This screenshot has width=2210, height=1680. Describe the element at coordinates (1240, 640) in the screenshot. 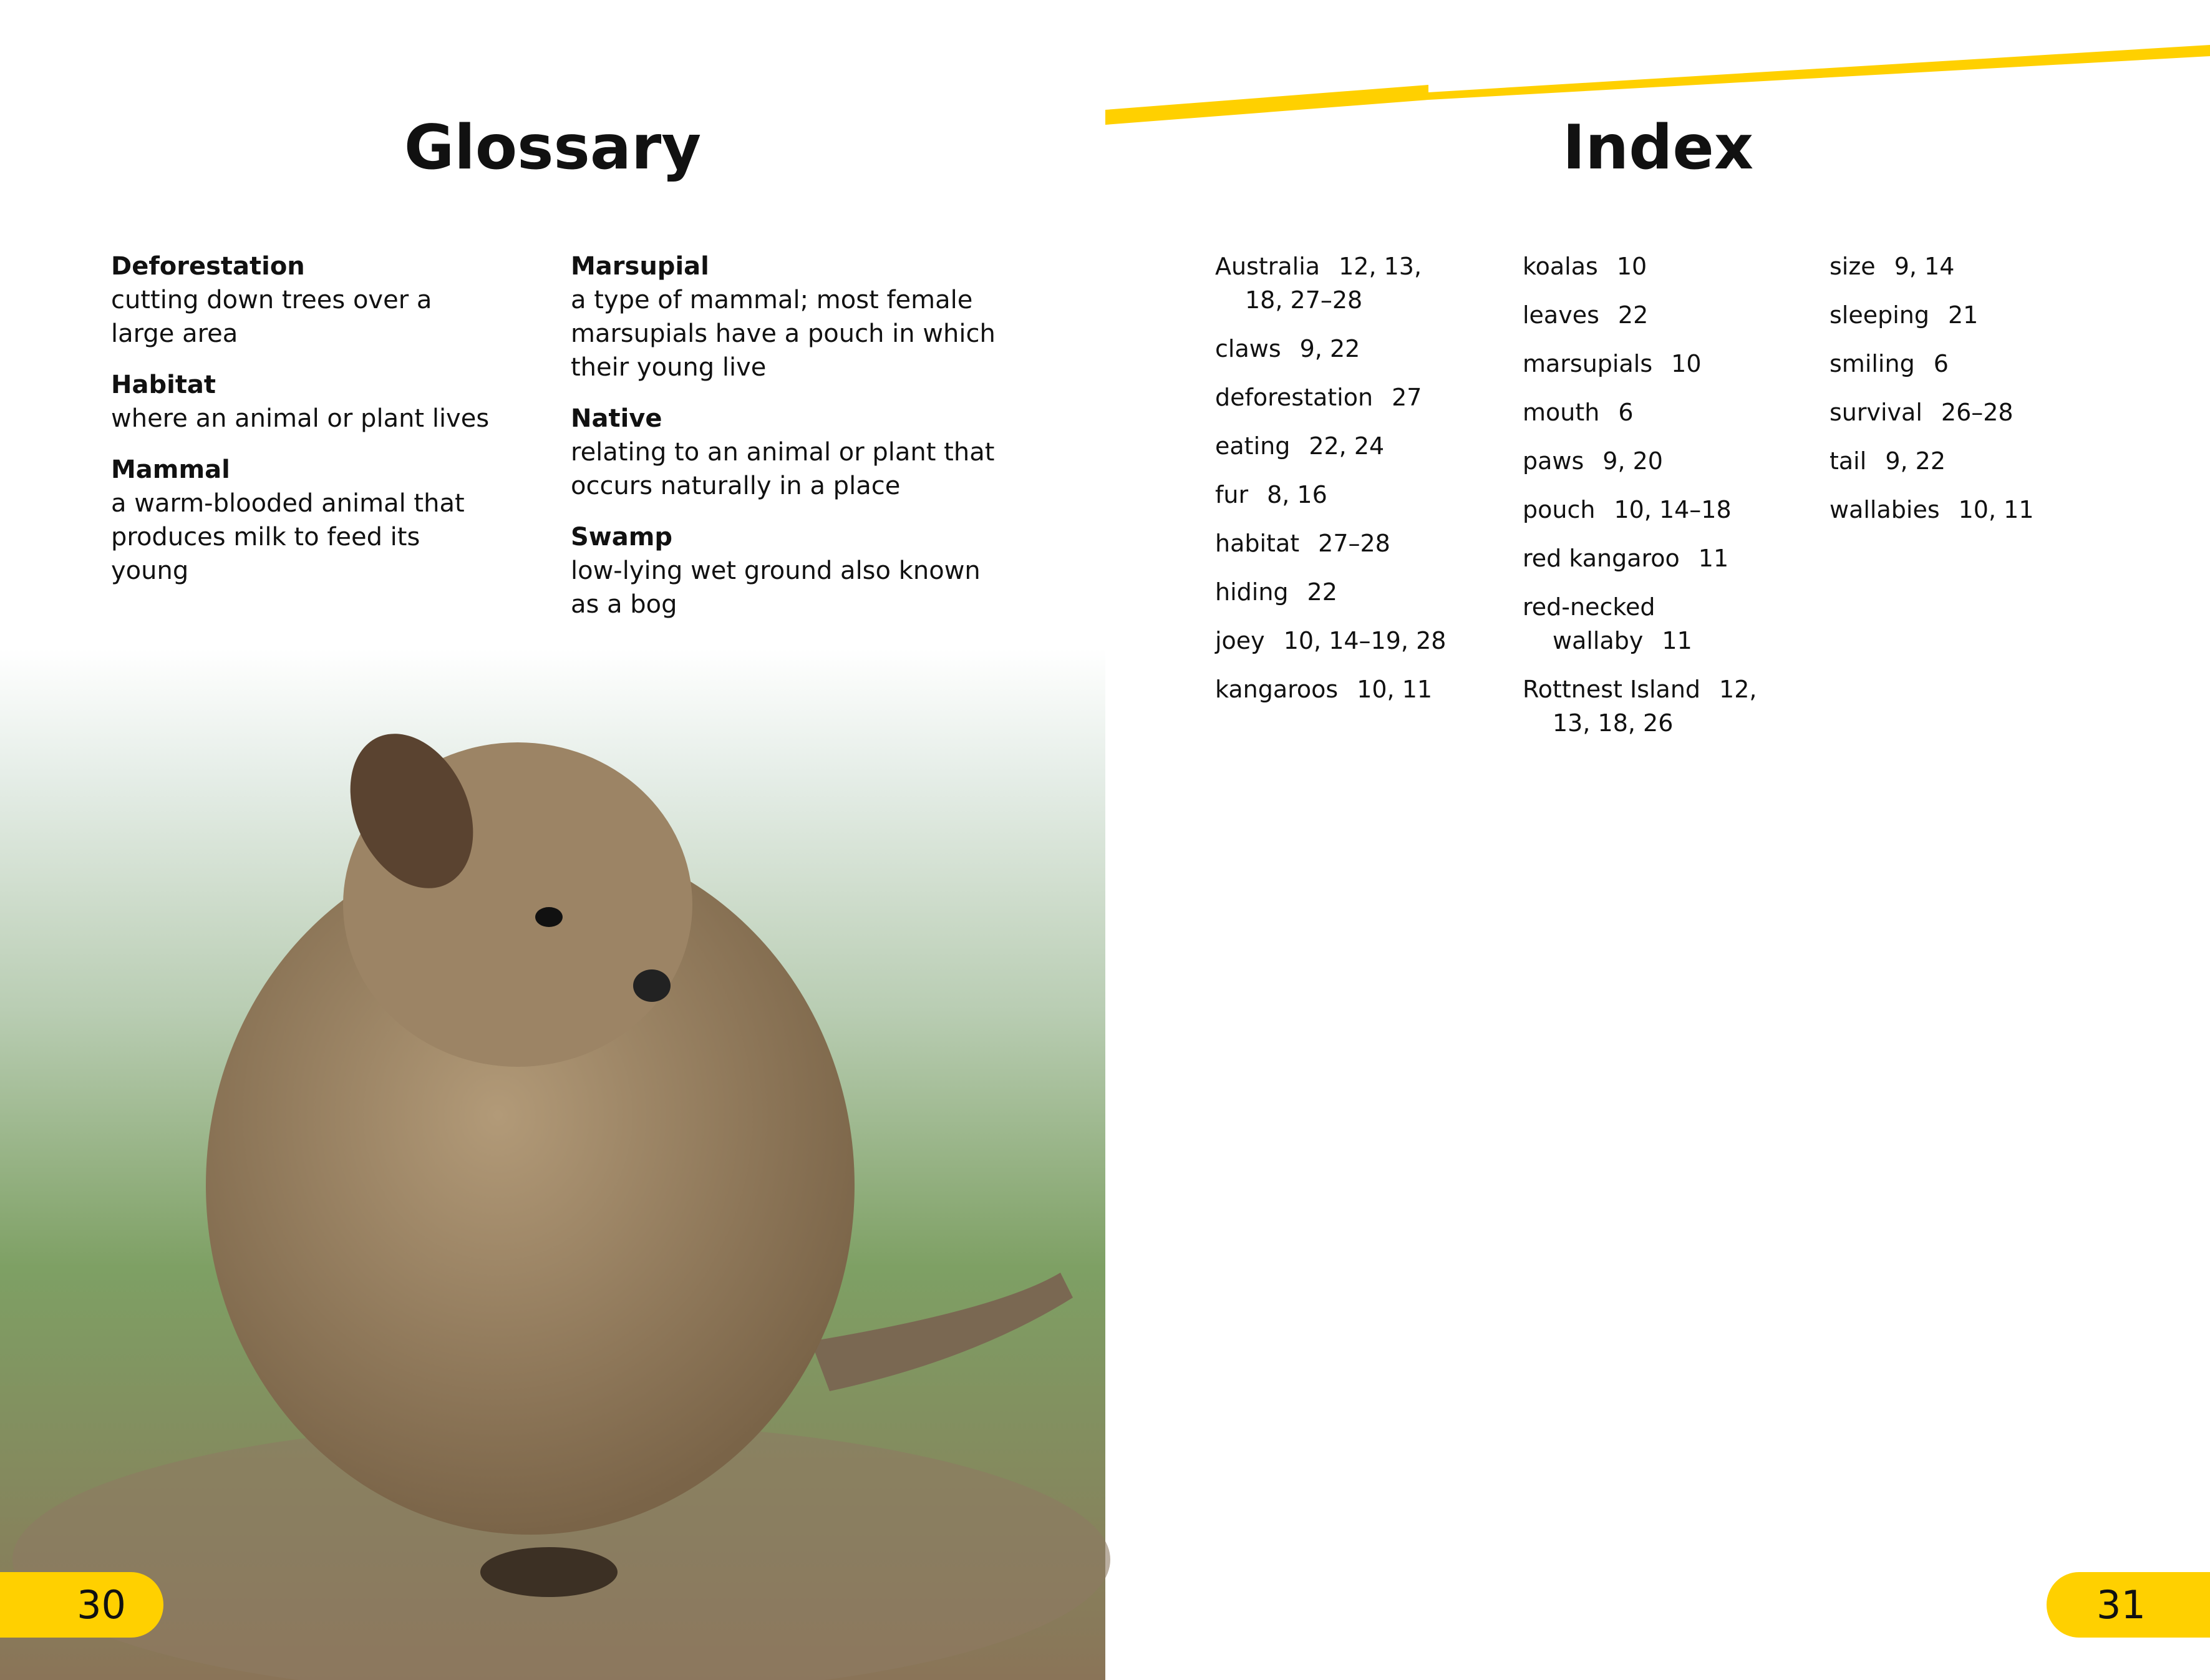

I see `index-term: joey` at that location.